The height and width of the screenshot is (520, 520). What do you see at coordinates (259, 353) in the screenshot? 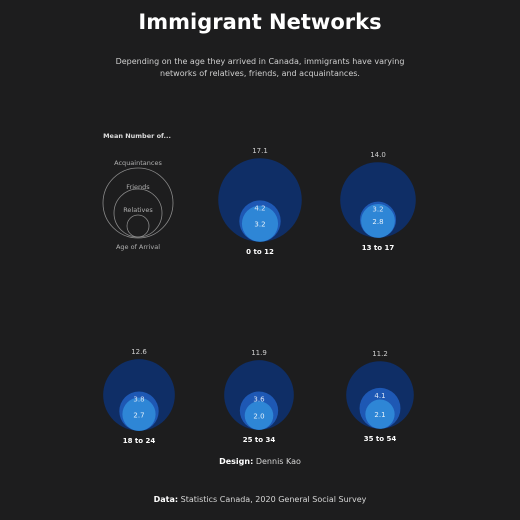
I see `value-label-acquaintances-4: 11.9` at bounding box center [259, 353].